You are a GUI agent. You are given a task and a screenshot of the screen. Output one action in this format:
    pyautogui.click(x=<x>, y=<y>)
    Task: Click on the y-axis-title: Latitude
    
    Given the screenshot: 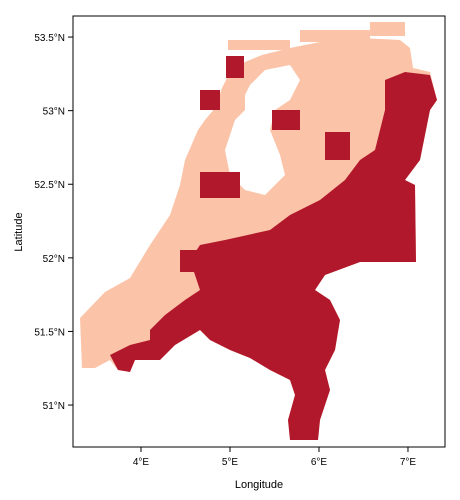 What is the action you would take?
    pyautogui.click(x=19, y=231)
    